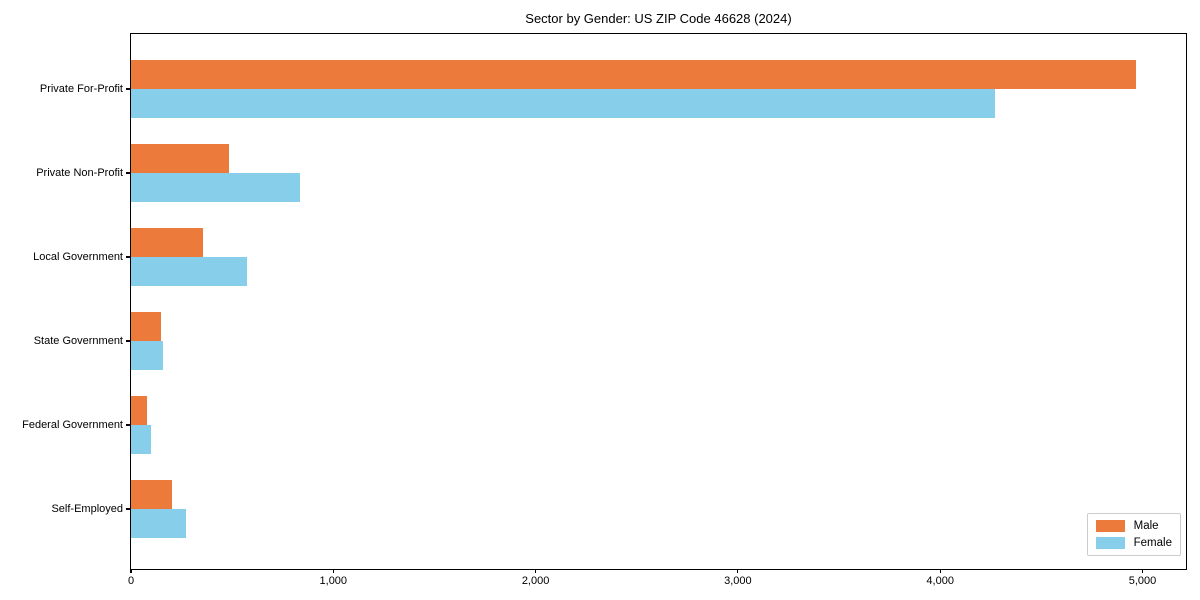 The height and width of the screenshot is (600, 1200). I want to click on bar-female-state-government, so click(147, 355).